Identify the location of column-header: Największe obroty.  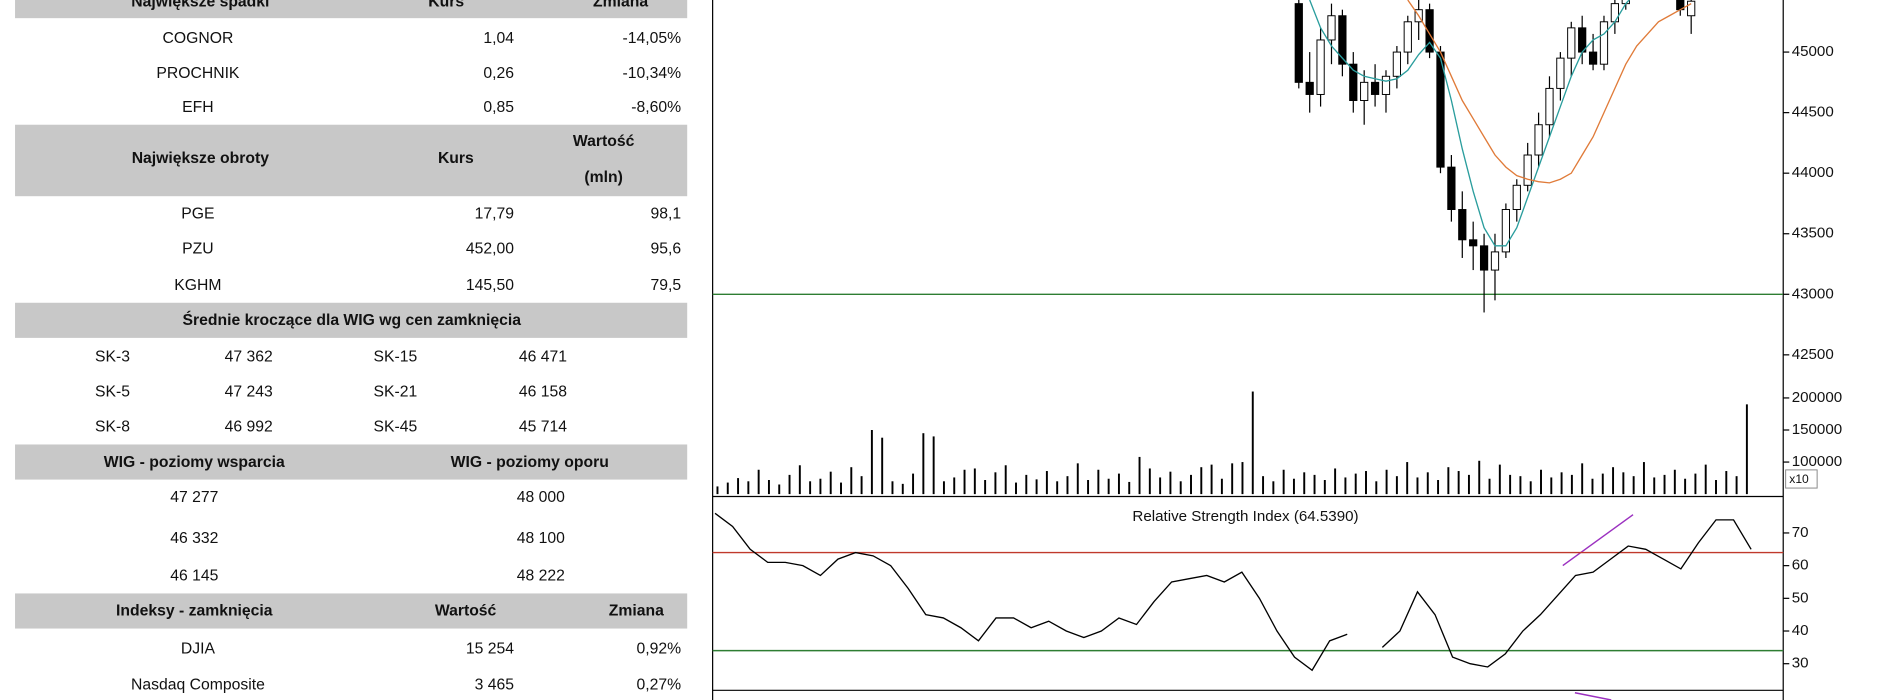
(201, 158).